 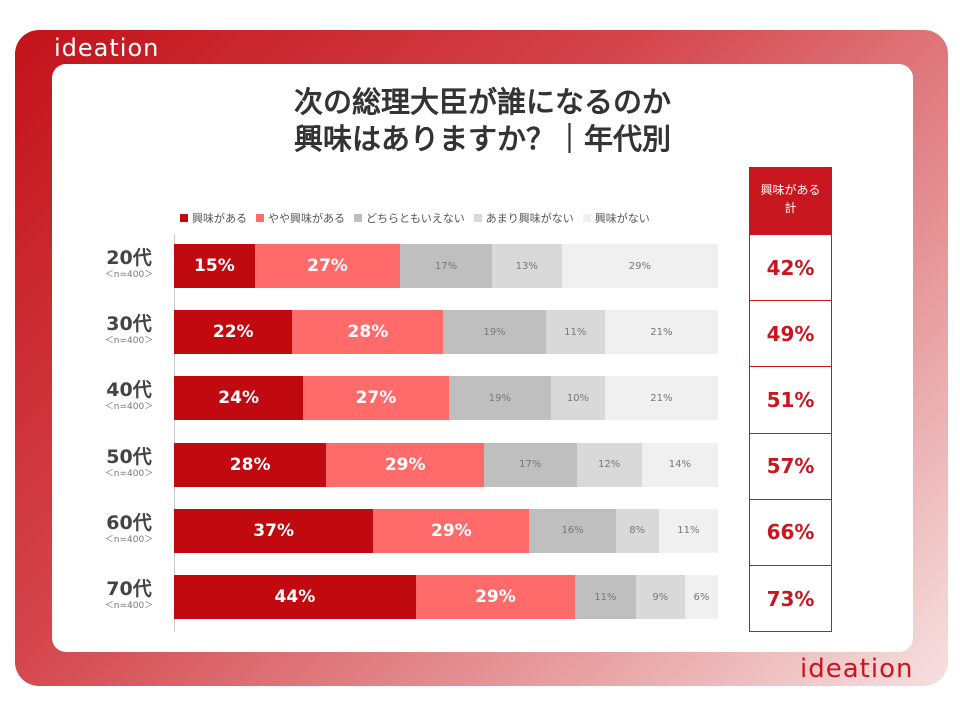 I want to click on total-header-line-1: 興味がある, so click(x=790, y=190).